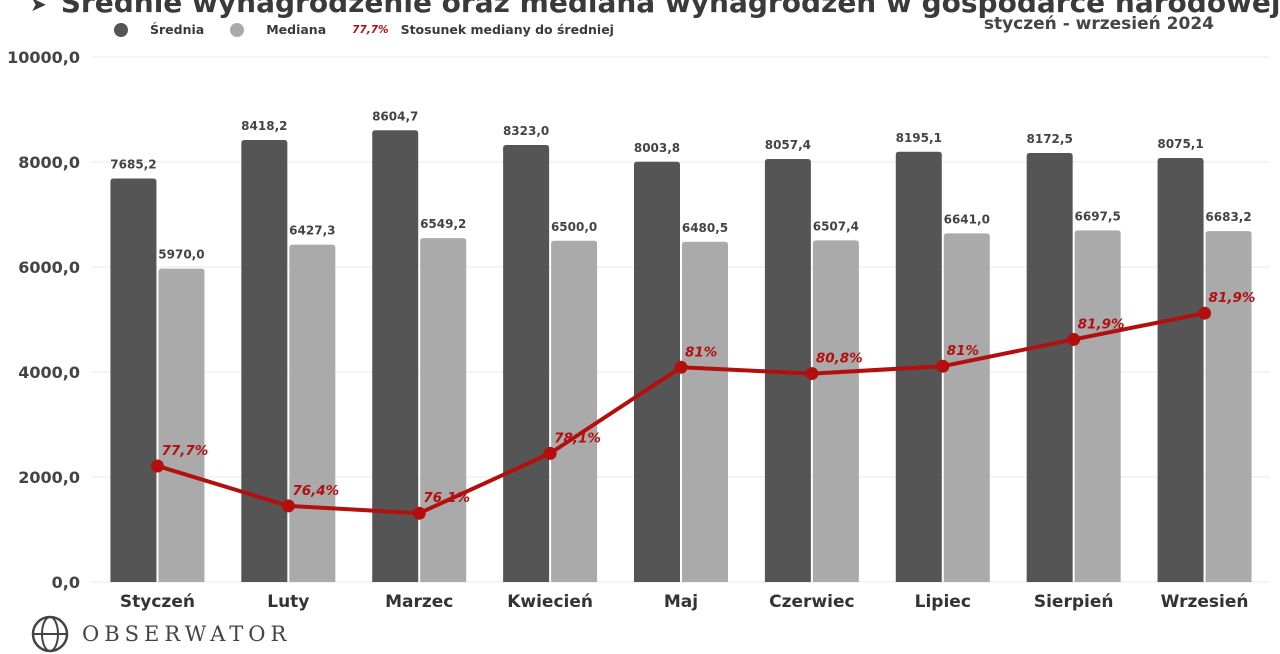 This screenshot has width=1280, height=654. I want to click on bar-value-label: 5970,0, so click(181, 255).